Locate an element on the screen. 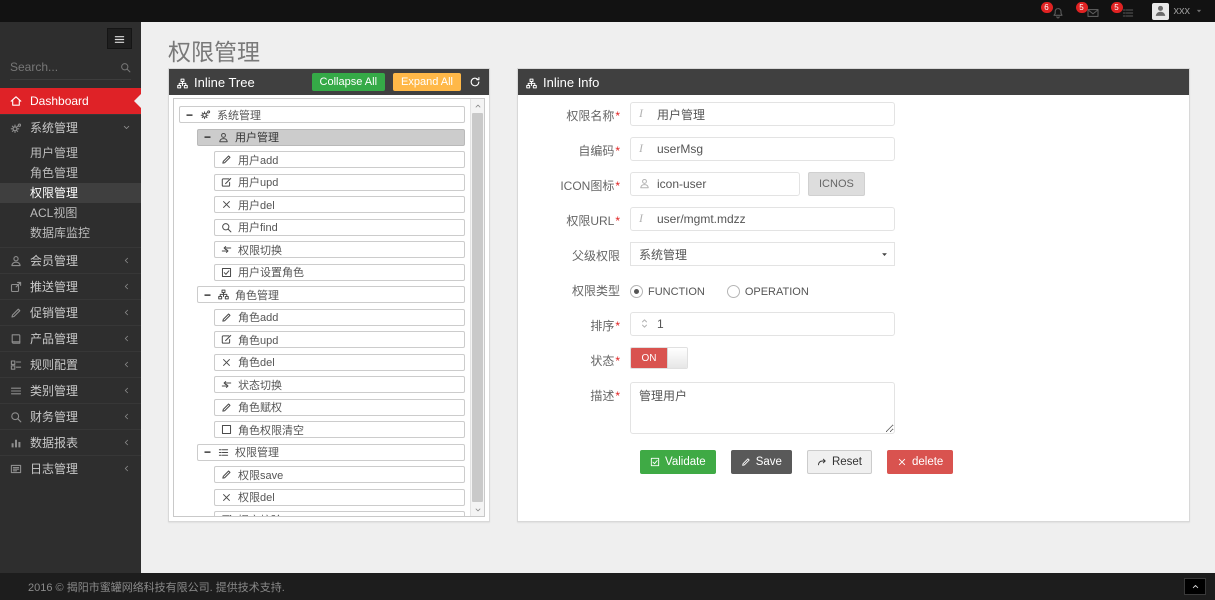 The image size is (1215, 600). scrollbar-thumb is located at coordinates (477, 307).